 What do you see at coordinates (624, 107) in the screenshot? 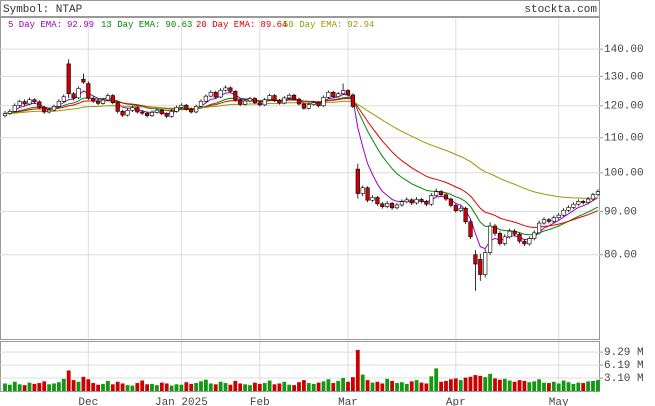
I see `y-tick-label: 120.00` at bounding box center [624, 107].